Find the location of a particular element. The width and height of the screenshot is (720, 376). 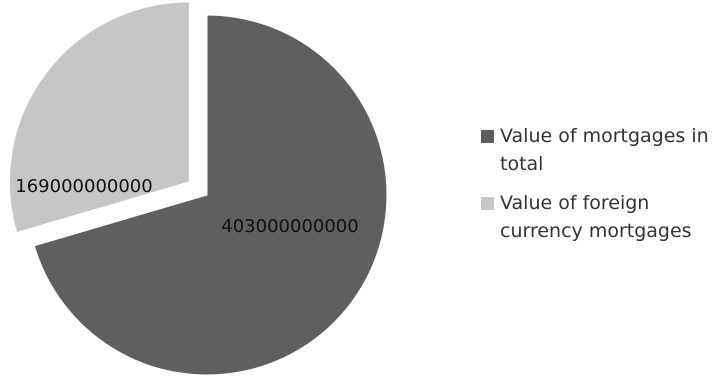

data-label-total: 403000000000 is located at coordinates (289, 226).